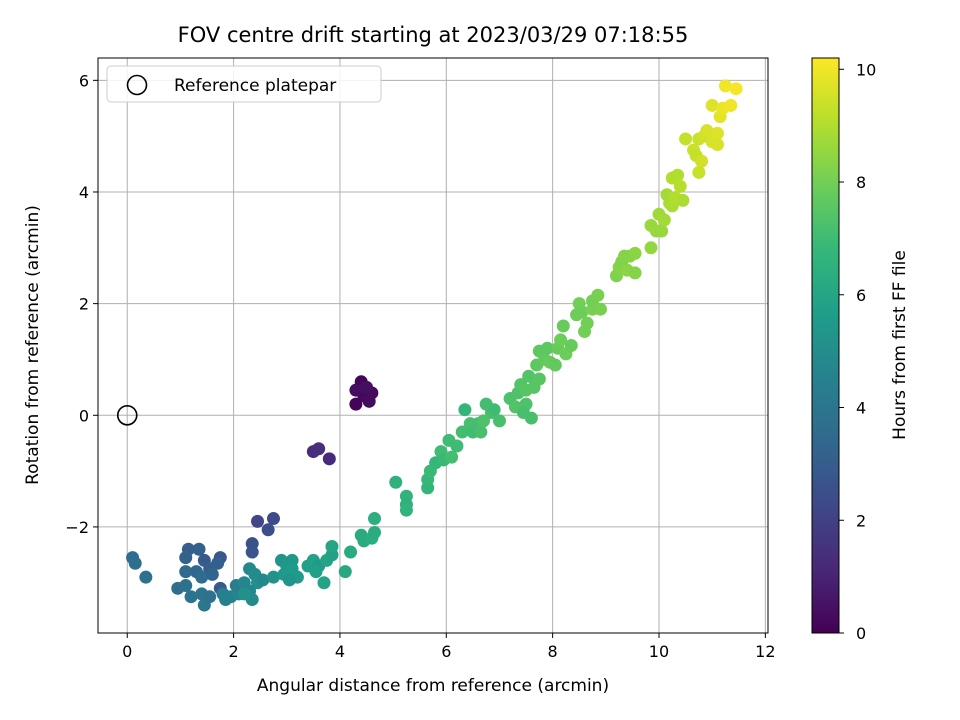 The width and height of the screenshot is (960, 720). Describe the element at coordinates (765, 651) in the screenshot. I see `x-tick-label: 12` at that location.